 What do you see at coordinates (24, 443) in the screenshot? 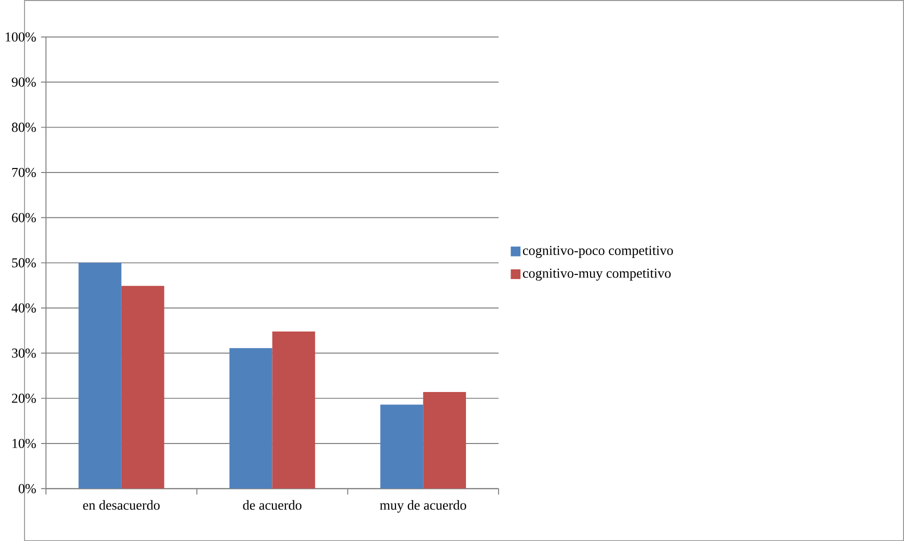
I see `y-tick-label: 10%` at bounding box center [24, 443].